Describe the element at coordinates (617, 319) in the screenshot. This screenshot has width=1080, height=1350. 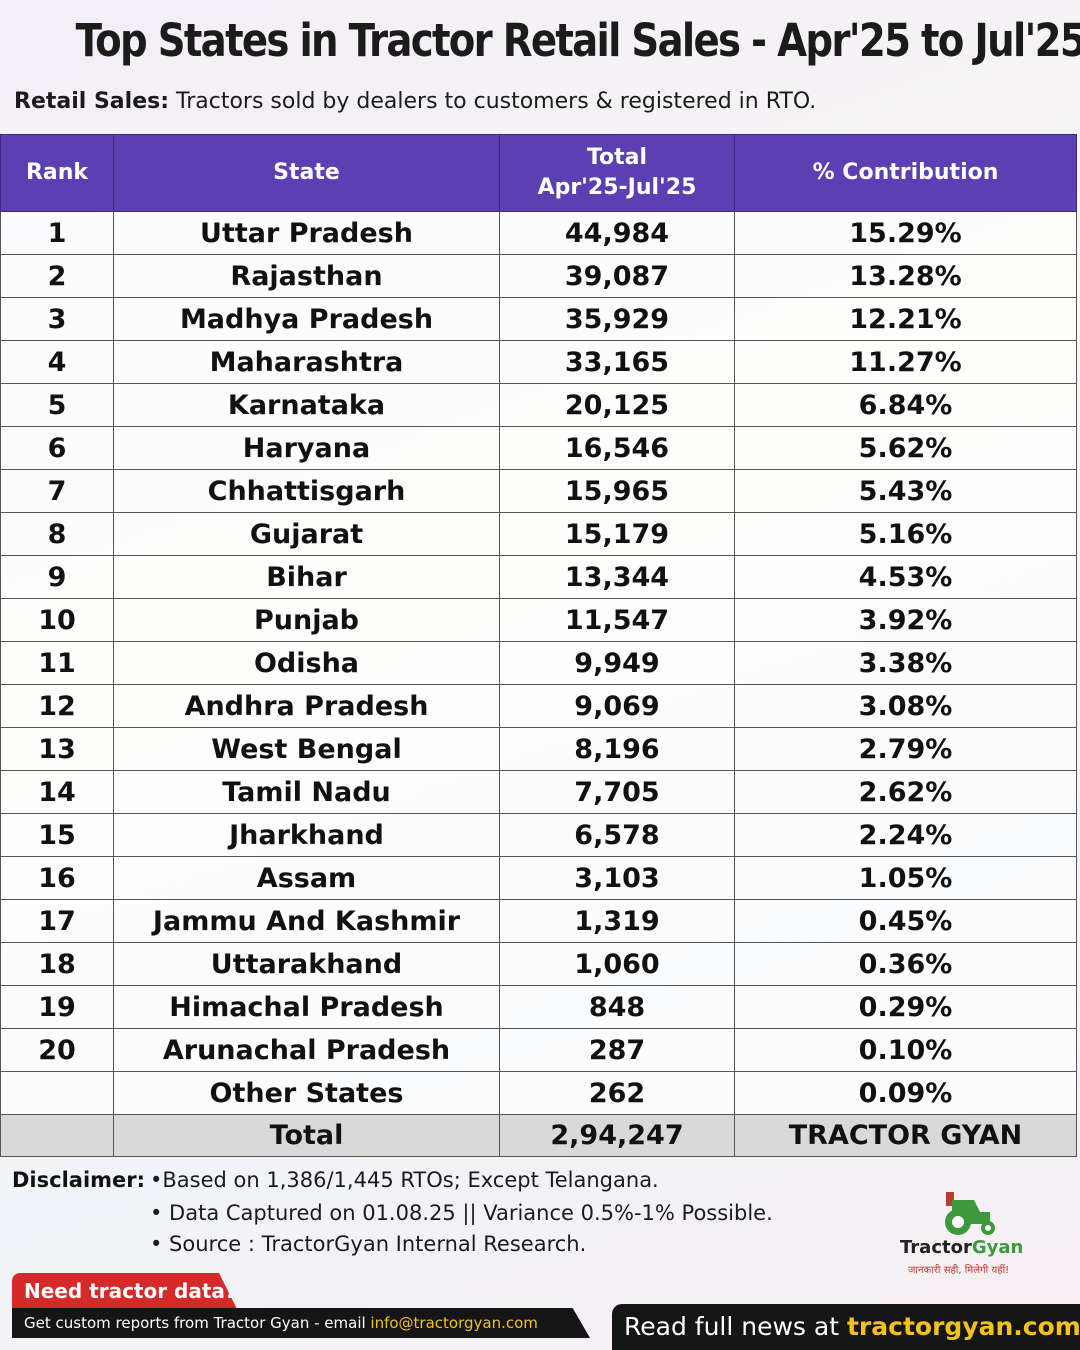
I see `cell-total: 35,929` at that location.